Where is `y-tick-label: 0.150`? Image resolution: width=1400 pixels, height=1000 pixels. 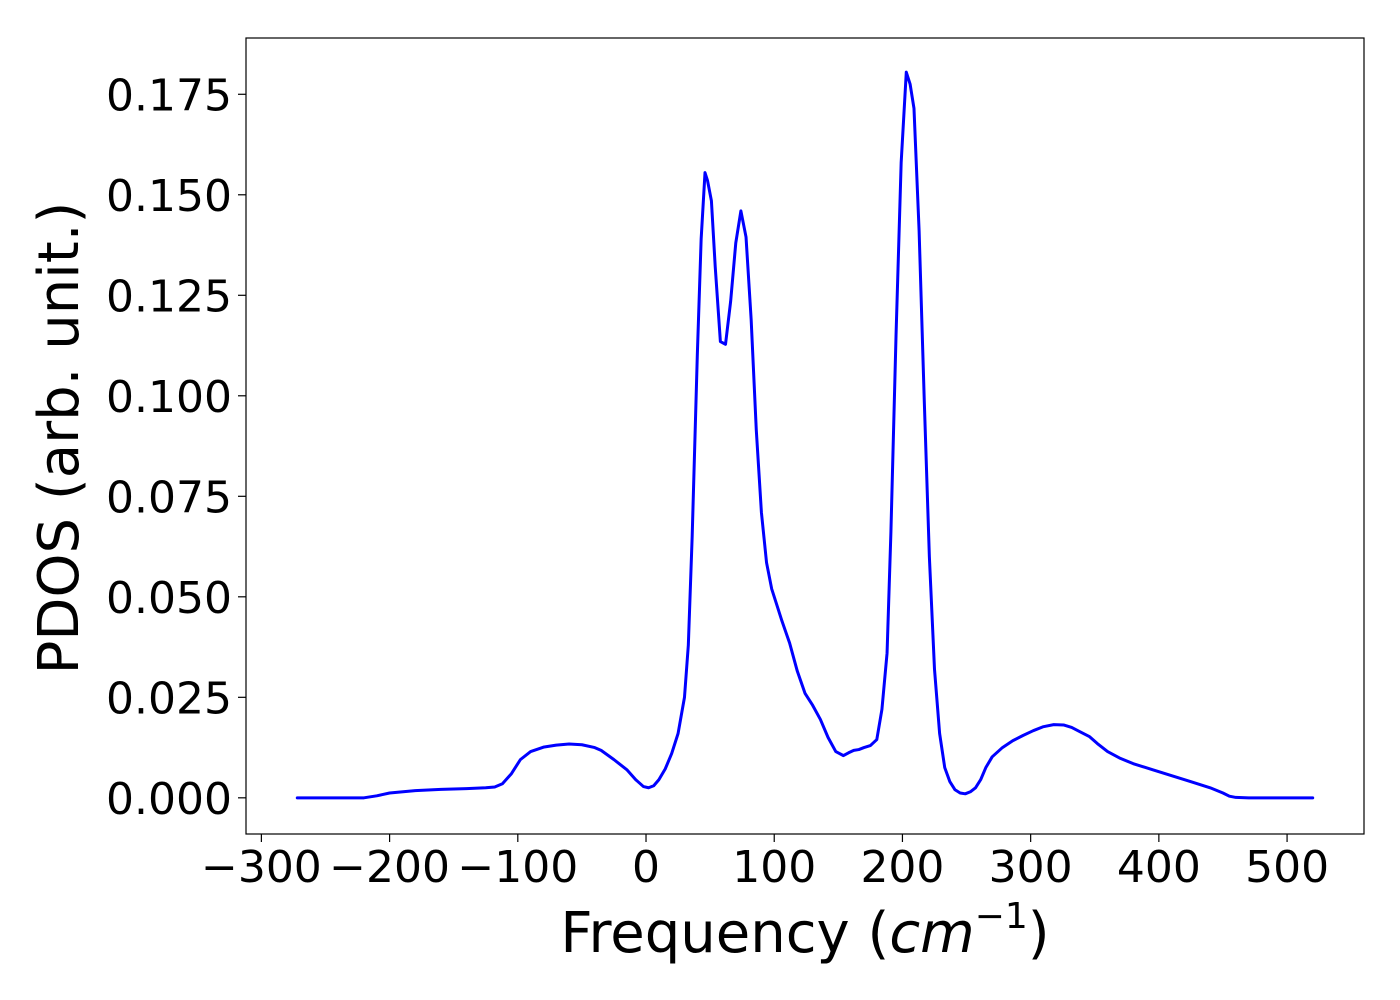
y-tick-label: 0.150 is located at coordinates (169, 196).